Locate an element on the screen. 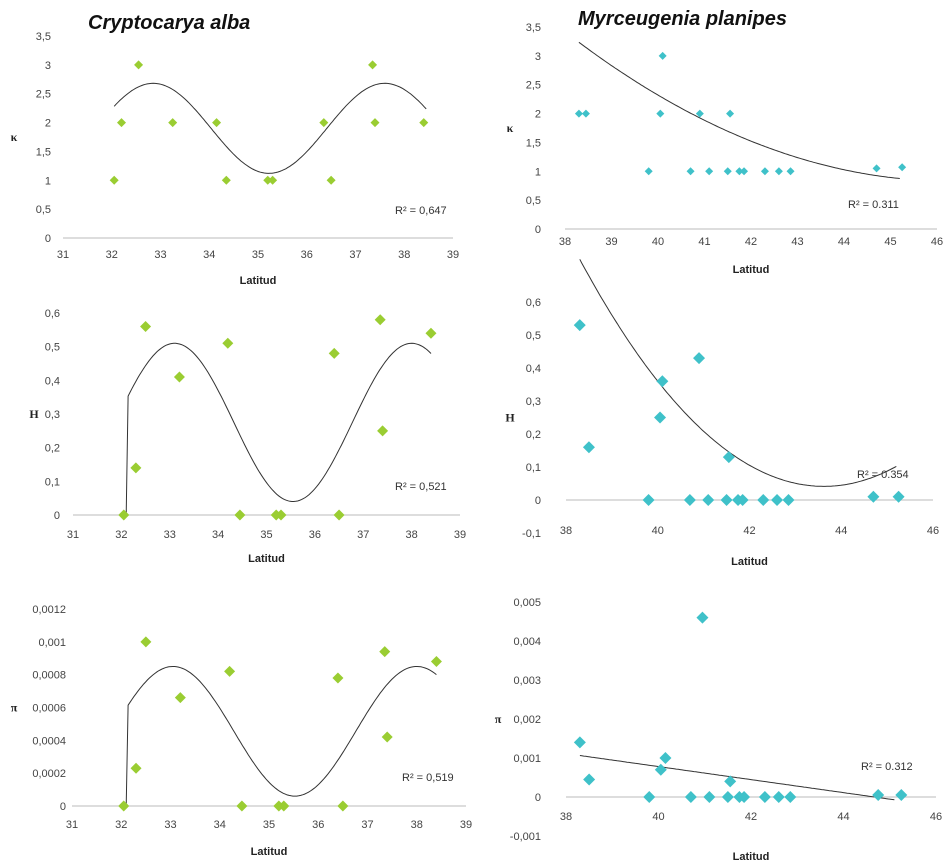  y-tick-label: 0,003 is located at coordinates (527, 681).